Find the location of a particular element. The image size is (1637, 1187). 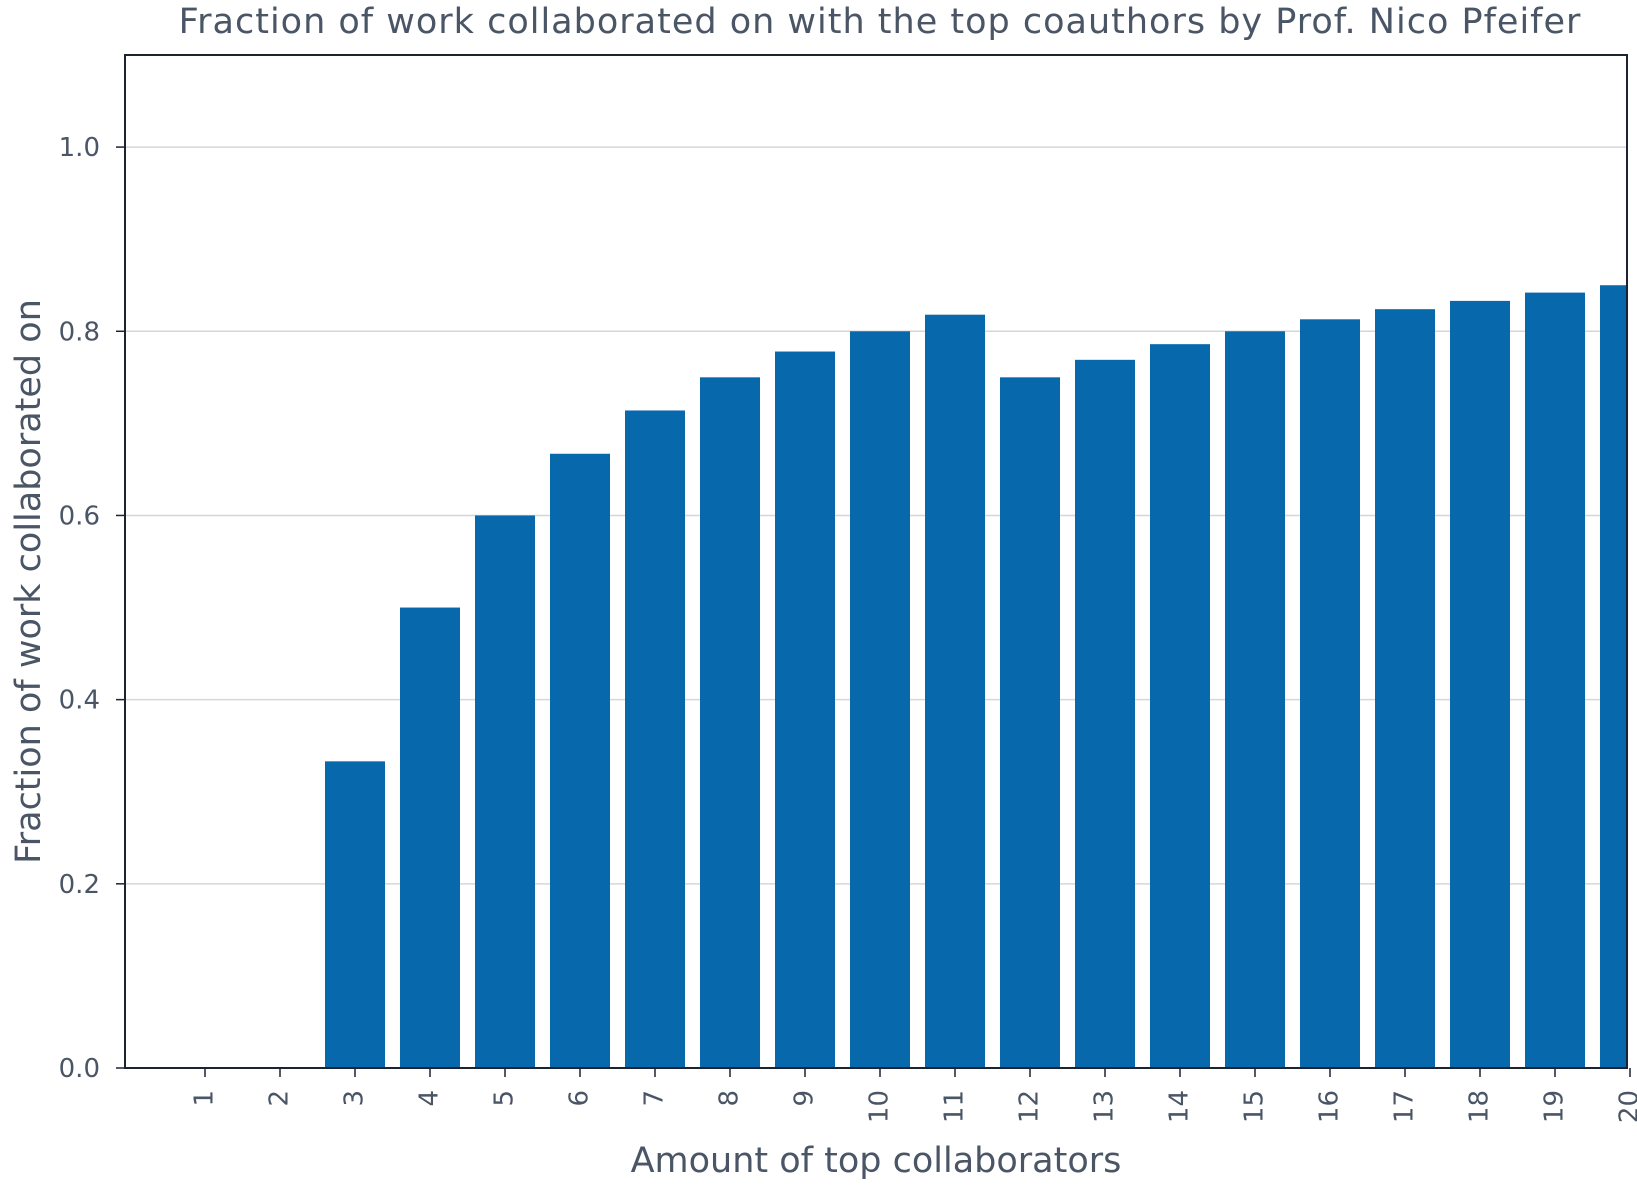

y-tick-label: 0.6 is located at coordinates (79, 516).